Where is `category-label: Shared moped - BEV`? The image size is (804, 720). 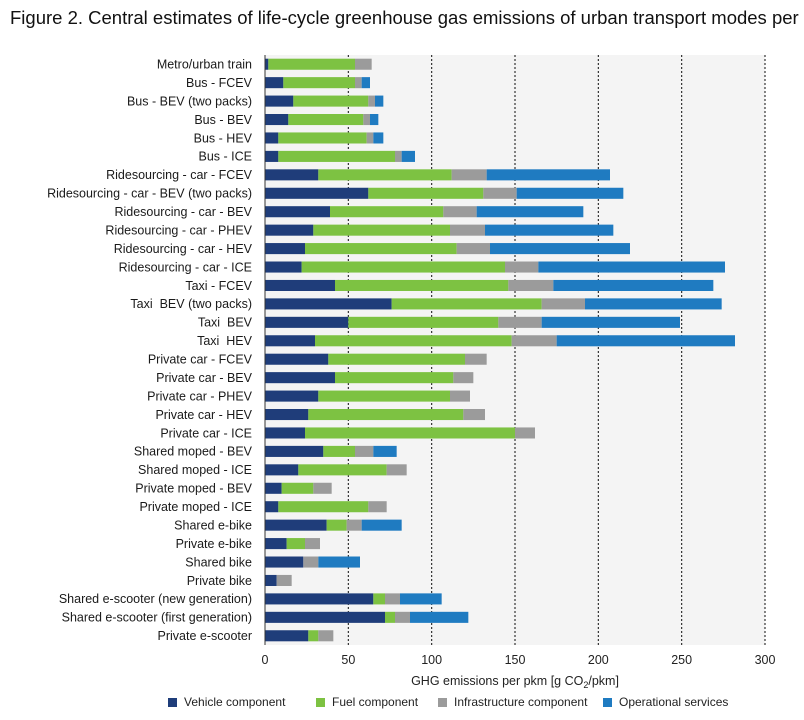
category-label: Shared moped - BEV is located at coordinates (193, 452).